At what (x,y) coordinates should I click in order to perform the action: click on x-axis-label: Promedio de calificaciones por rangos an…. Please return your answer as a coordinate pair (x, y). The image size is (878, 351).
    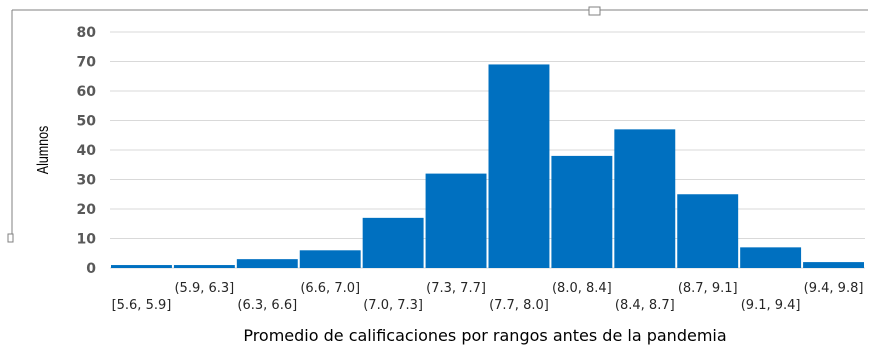
    Looking at the image, I should click on (484, 335).